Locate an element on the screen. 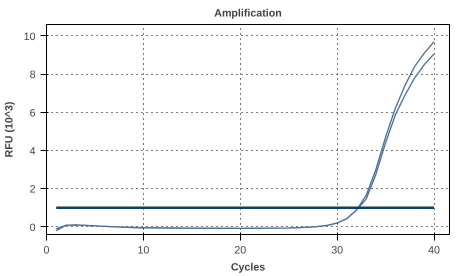 The image size is (464, 276). y-tick-label: 2 is located at coordinates (33, 190).